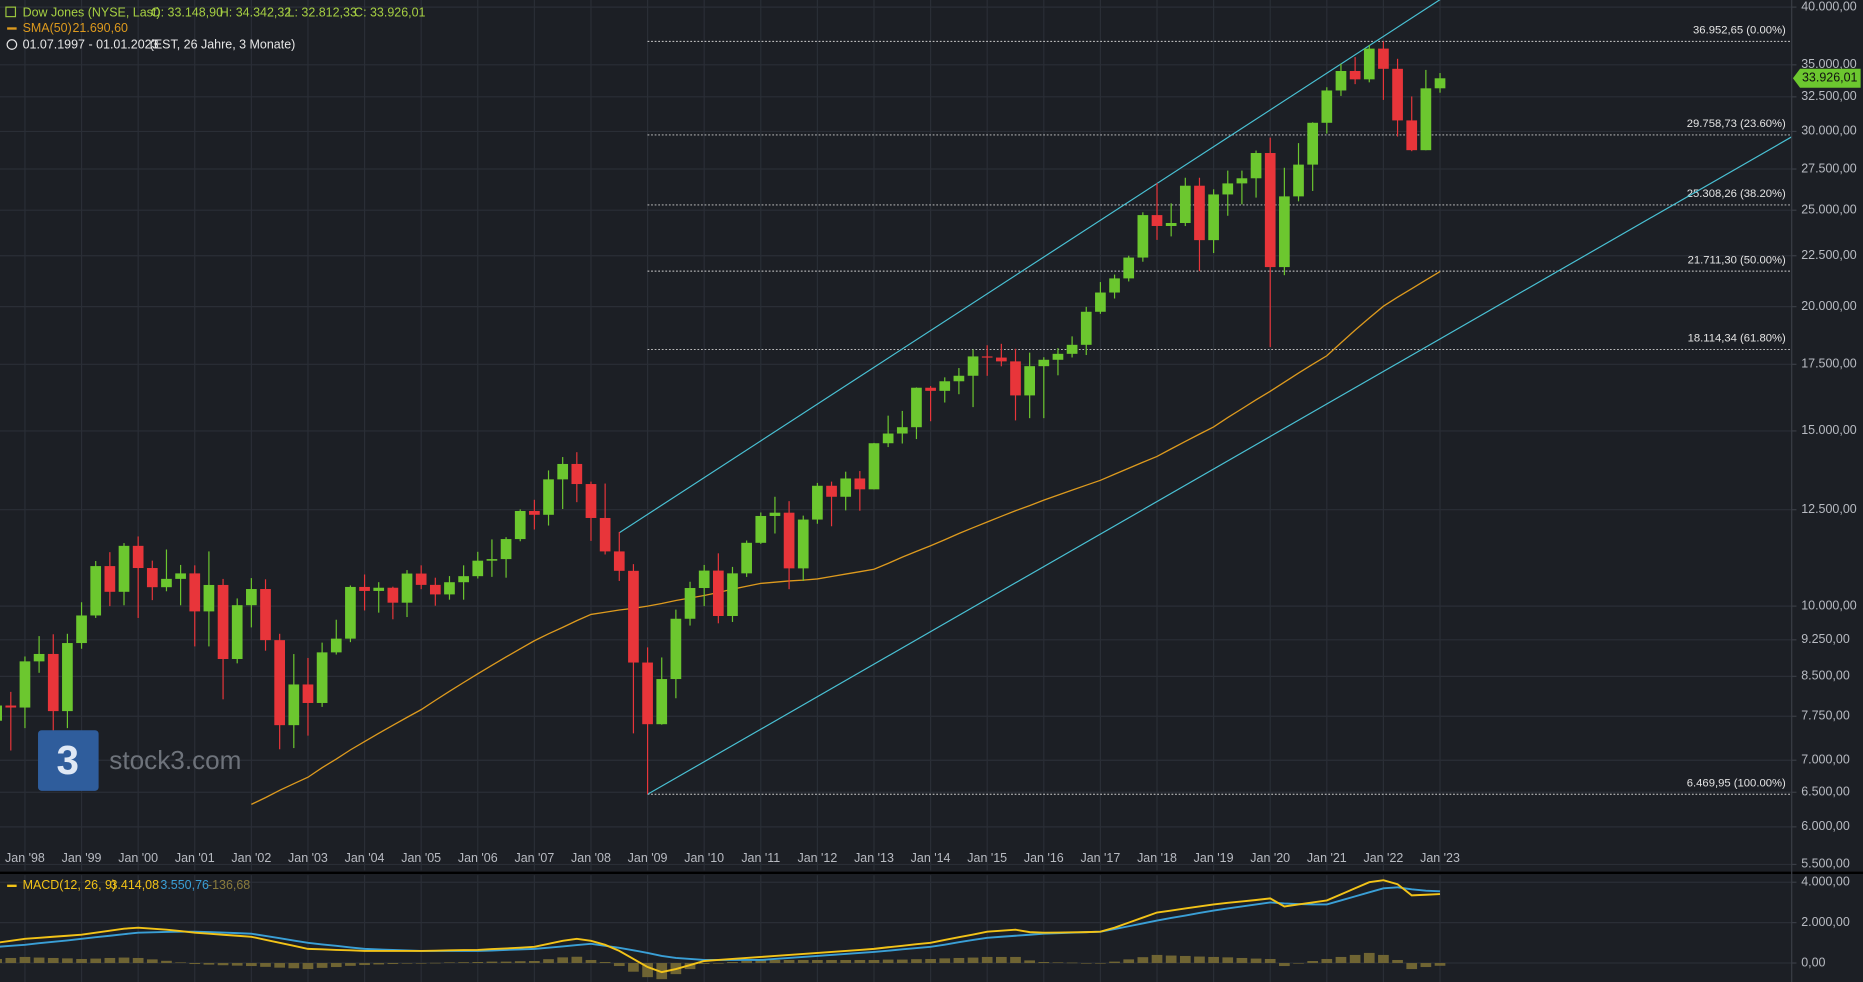  What do you see at coordinates (931, 858) in the screenshot?
I see `x-tick-label: Jan '14` at bounding box center [931, 858].